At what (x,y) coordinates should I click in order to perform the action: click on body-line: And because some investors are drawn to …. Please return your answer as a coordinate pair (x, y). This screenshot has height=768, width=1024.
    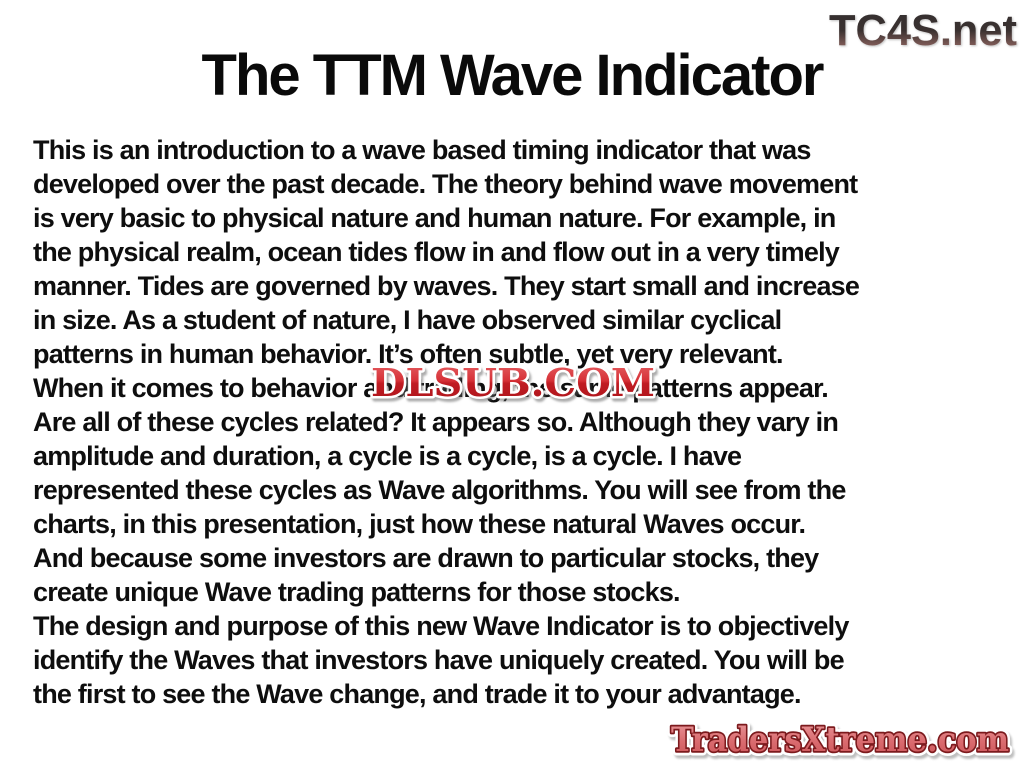
    Looking at the image, I should click on (426, 558).